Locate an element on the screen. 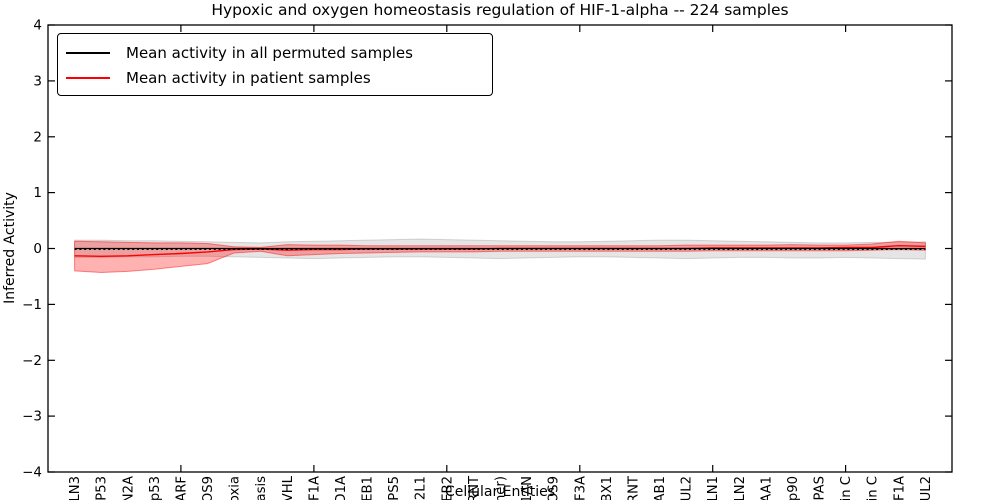 This screenshot has width=1000, height=500. y-tick-label: 2 is located at coordinates (37, 137).